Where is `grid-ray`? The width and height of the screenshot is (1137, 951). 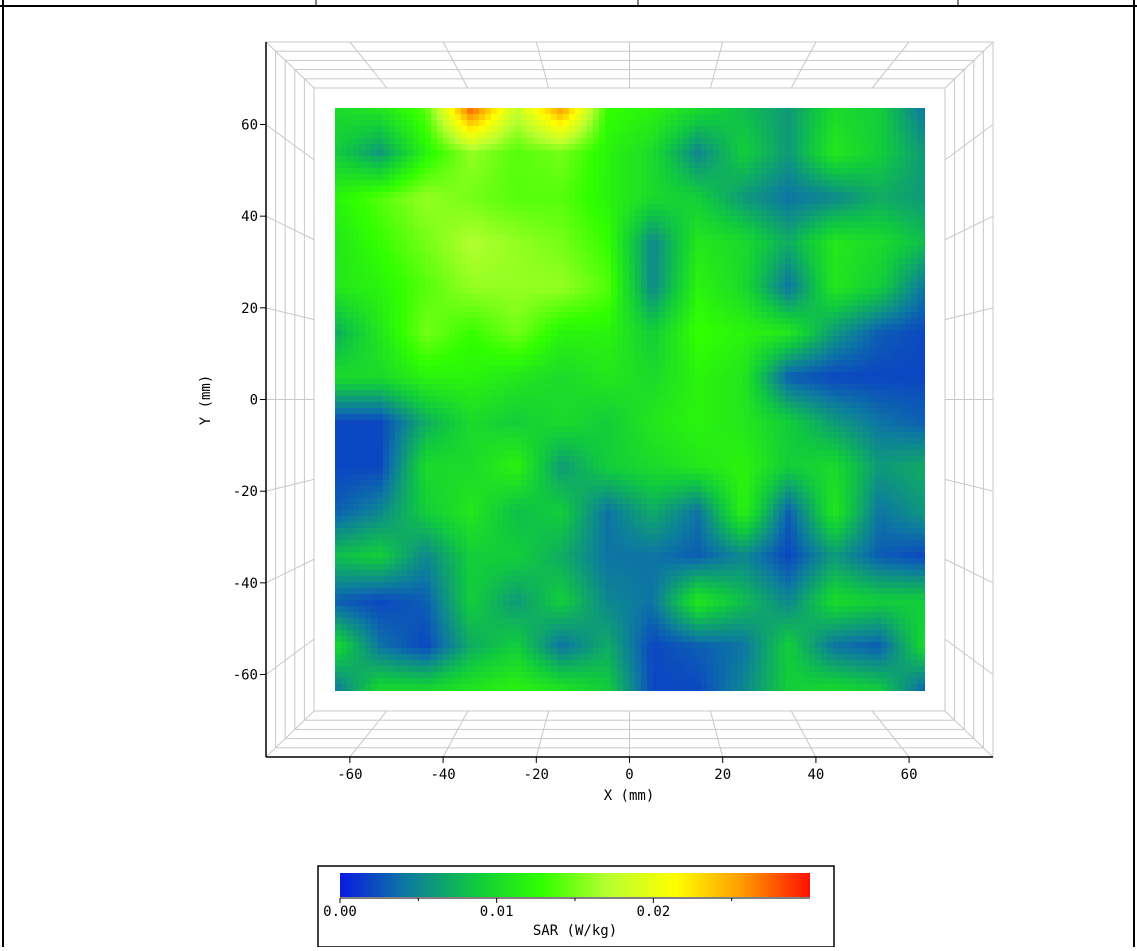
grid-ray is located at coordinates (290, 485).